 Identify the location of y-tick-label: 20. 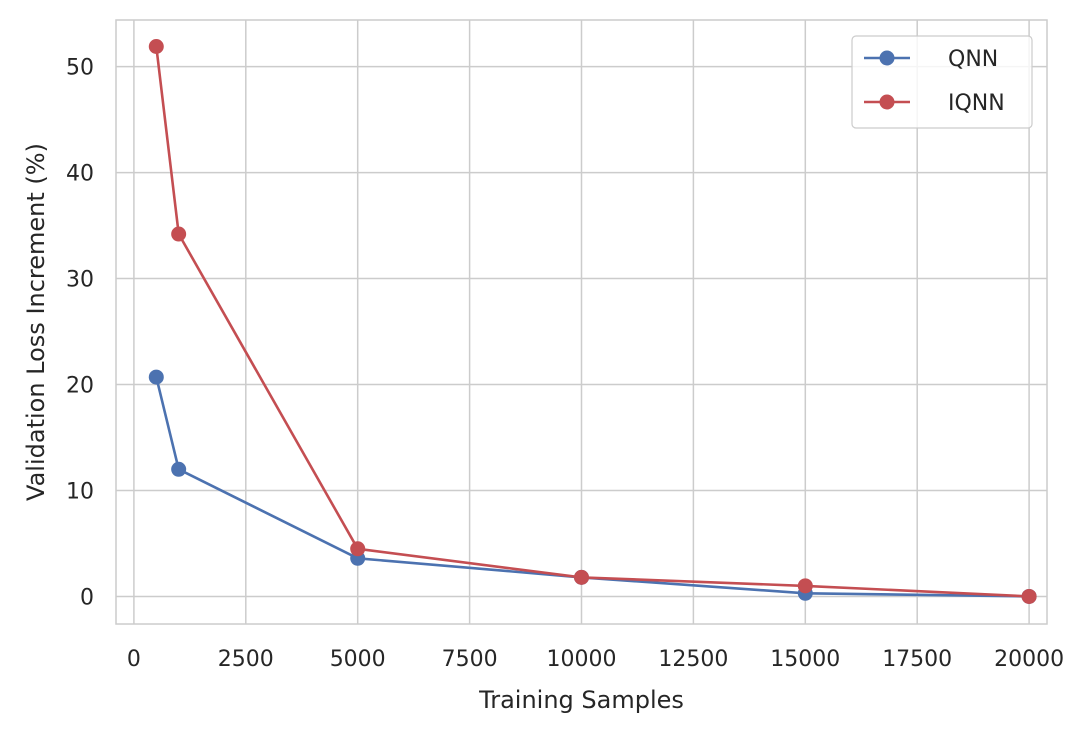
(80, 386).